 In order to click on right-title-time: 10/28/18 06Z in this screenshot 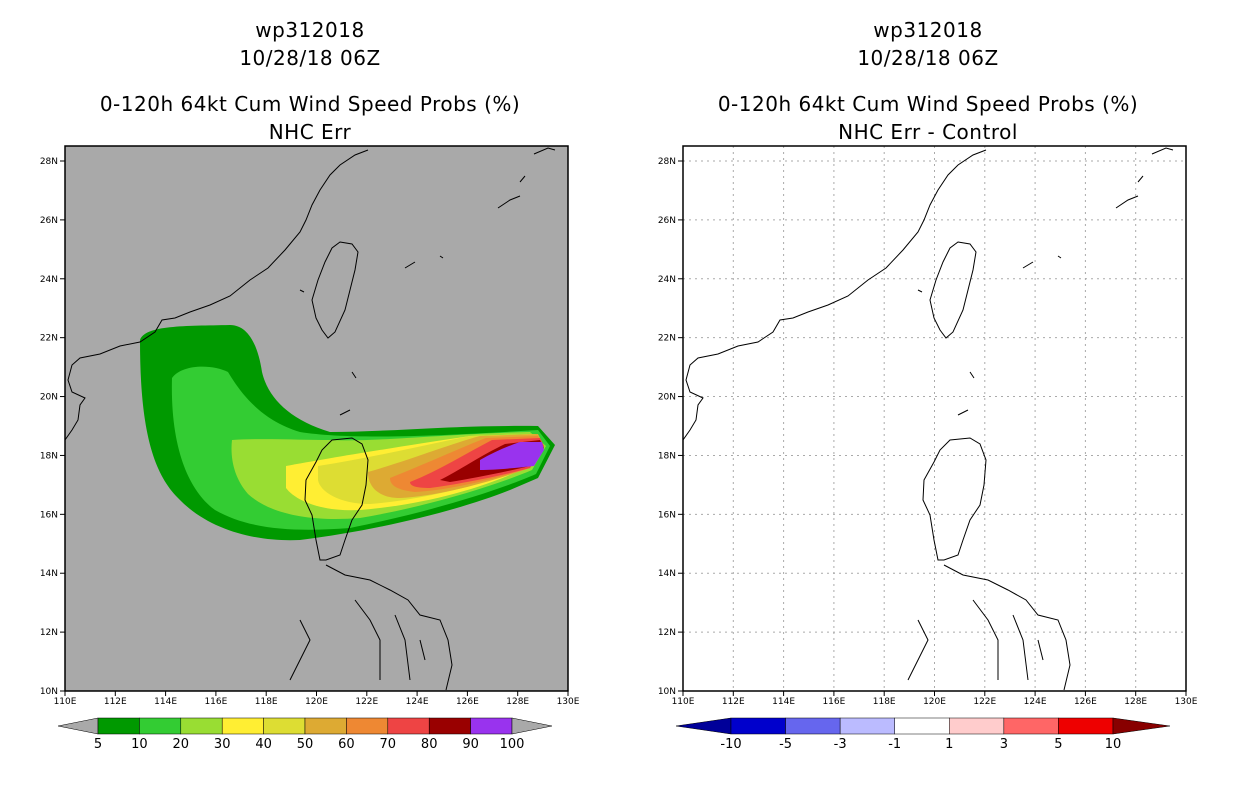, I will do `click(928, 58)`.